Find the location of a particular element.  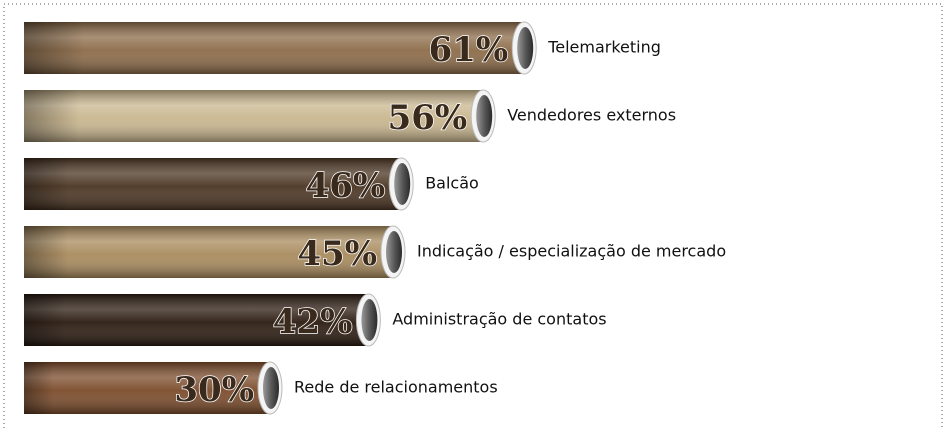

category-label: Rede de relacionamentos is located at coordinates (396, 387).